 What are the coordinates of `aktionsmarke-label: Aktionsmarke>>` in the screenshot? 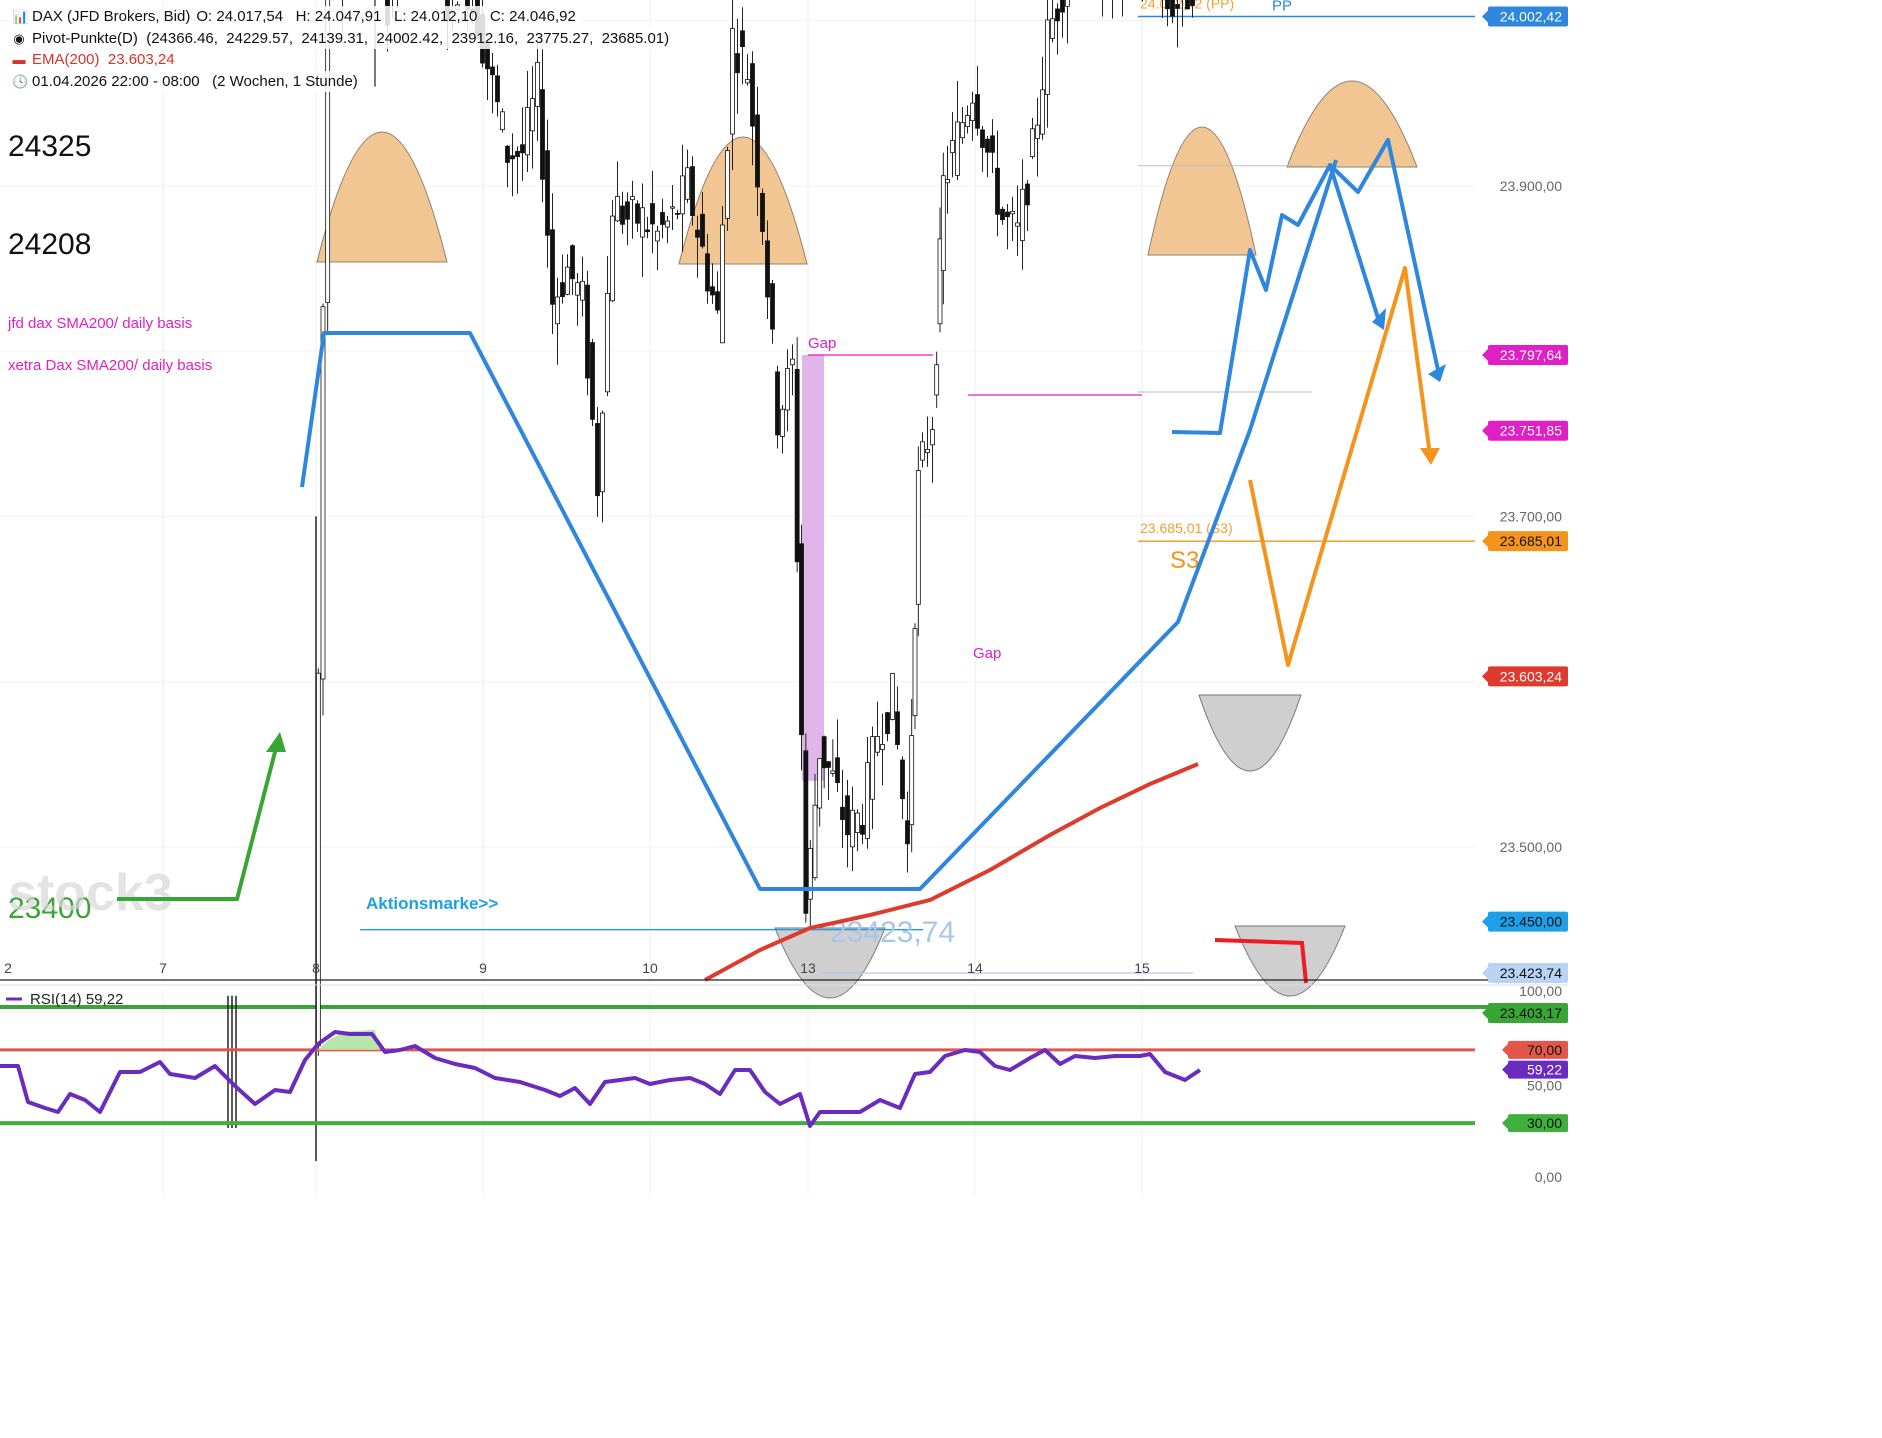 It's located at (432, 903).